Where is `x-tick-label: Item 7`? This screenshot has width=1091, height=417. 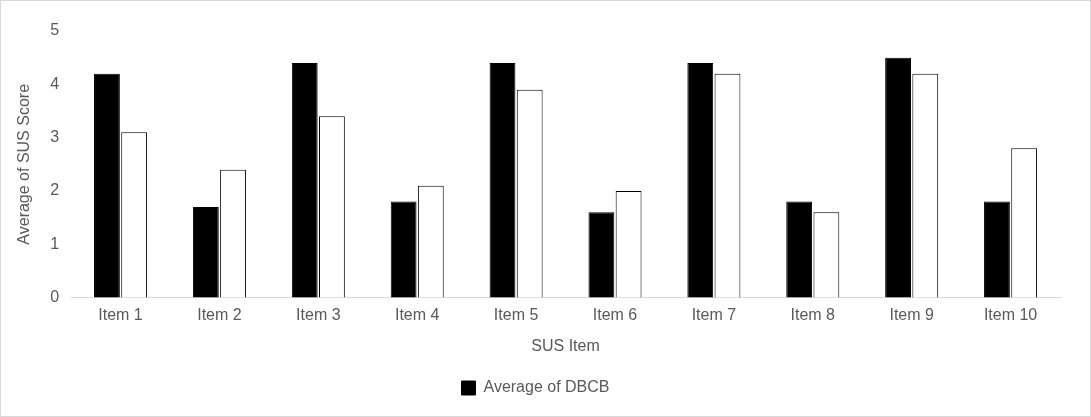
x-tick-label: Item 7 is located at coordinates (714, 314).